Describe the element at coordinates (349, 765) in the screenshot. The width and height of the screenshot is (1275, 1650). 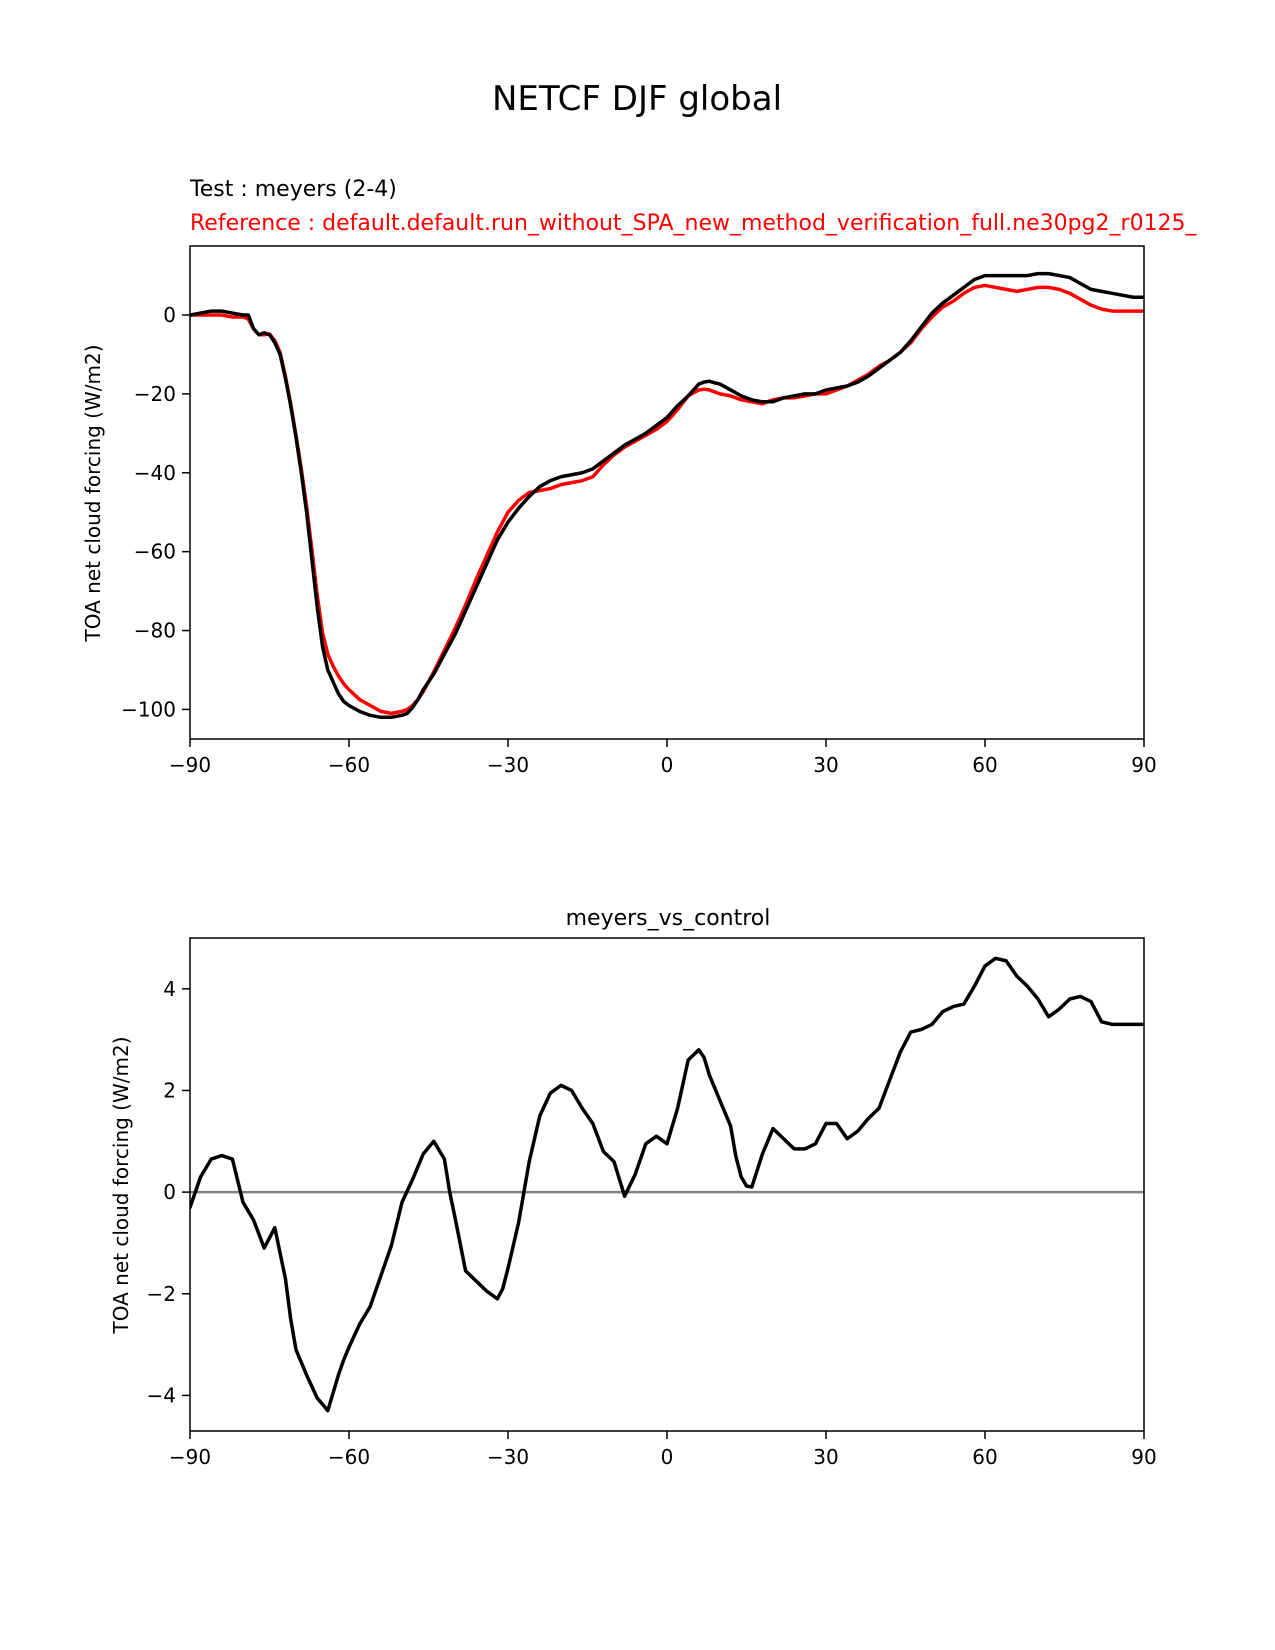
I see `top-xtick-label: −60` at that location.